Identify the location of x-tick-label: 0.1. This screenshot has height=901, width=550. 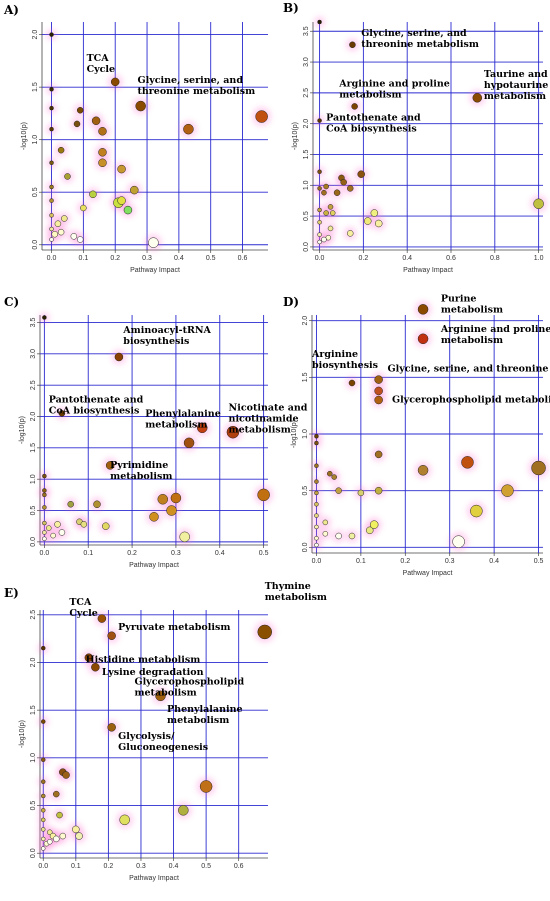
(84, 258).